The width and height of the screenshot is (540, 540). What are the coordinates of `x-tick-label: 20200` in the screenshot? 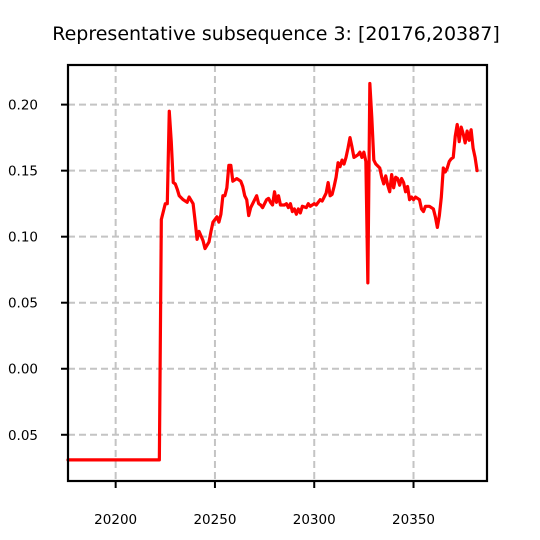 It's located at (115, 520).